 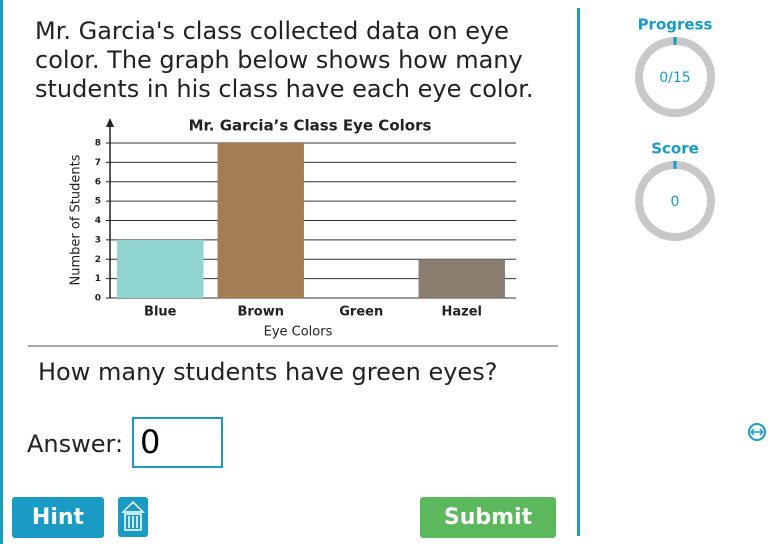 What do you see at coordinates (675, 25) in the screenshot?
I see `progress-label: Progress` at bounding box center [675, 25].